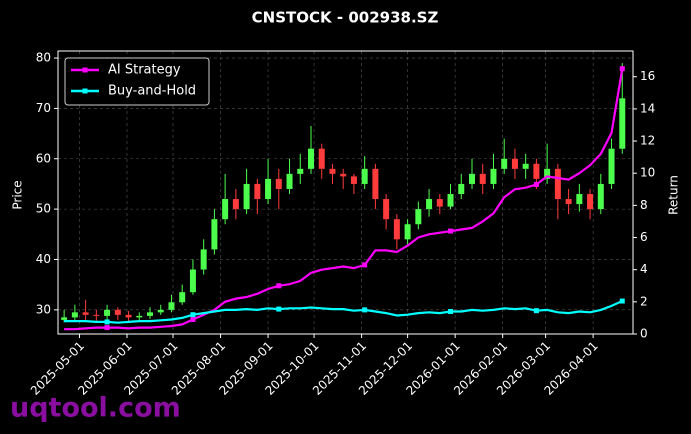  What do you see at coordinates (43, 209) in the screenshot?
I see `y-tick-label: 50` at bounding box center [43, 209].